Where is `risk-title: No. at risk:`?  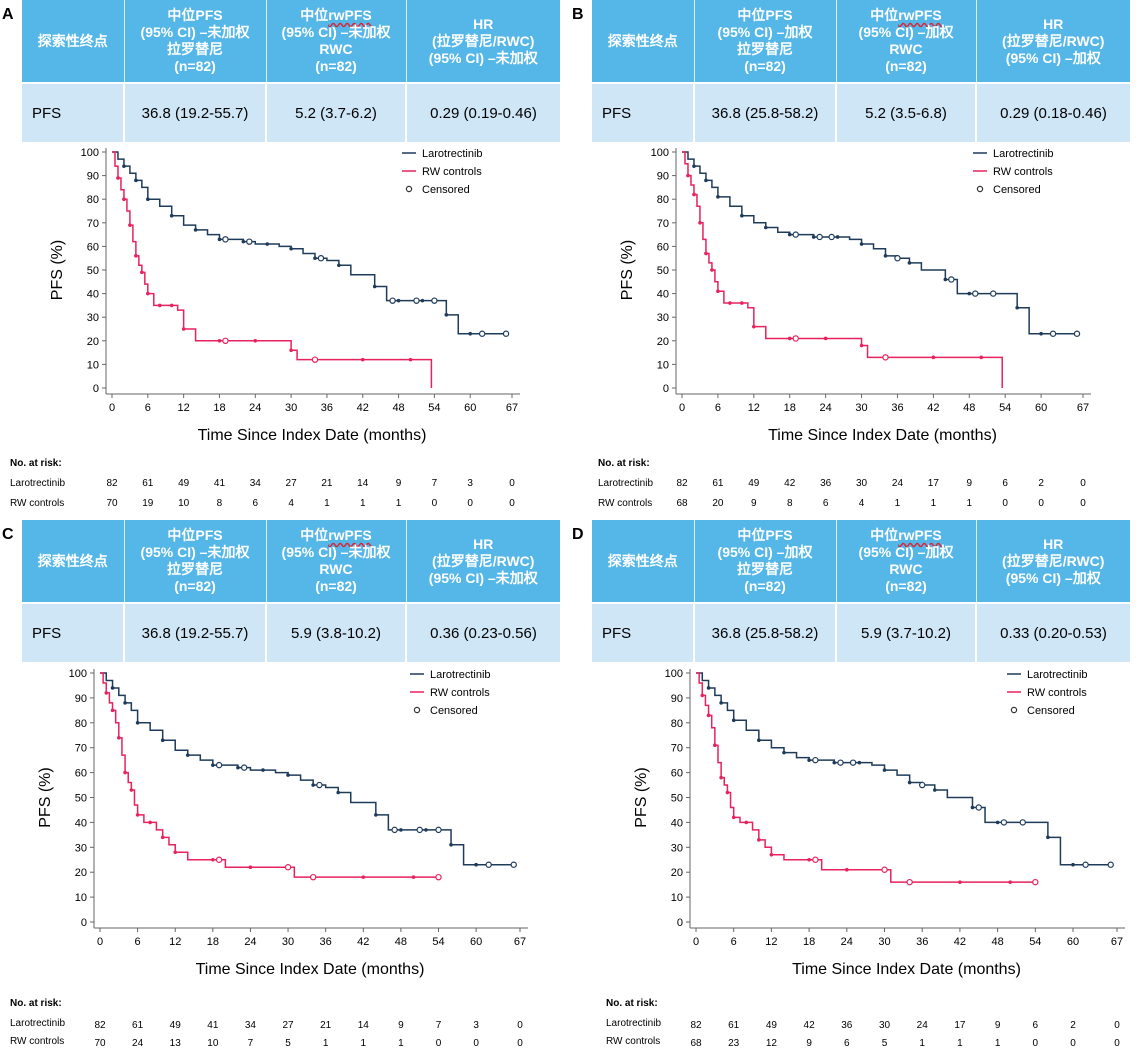 risk-title: No. at risk: is located at coordinates (632, 1003).